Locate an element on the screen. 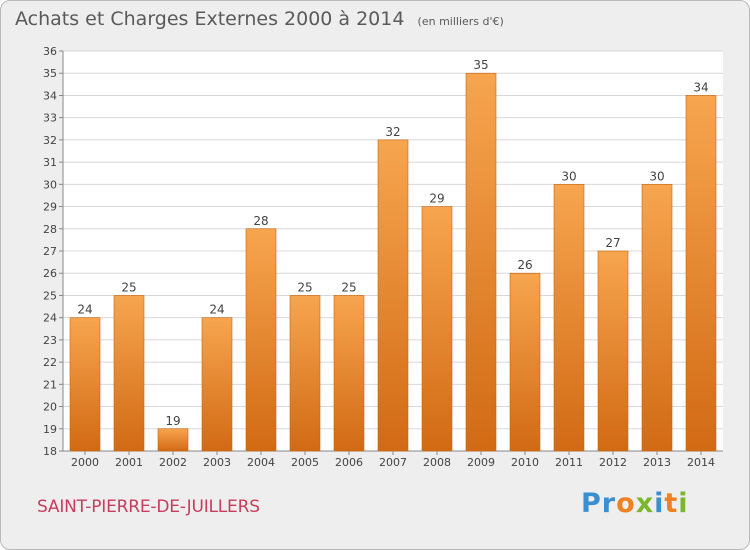 The width and height of the screenshot is (750, 550). x-tick-label: 2006 is located at coordinates (349, 462).